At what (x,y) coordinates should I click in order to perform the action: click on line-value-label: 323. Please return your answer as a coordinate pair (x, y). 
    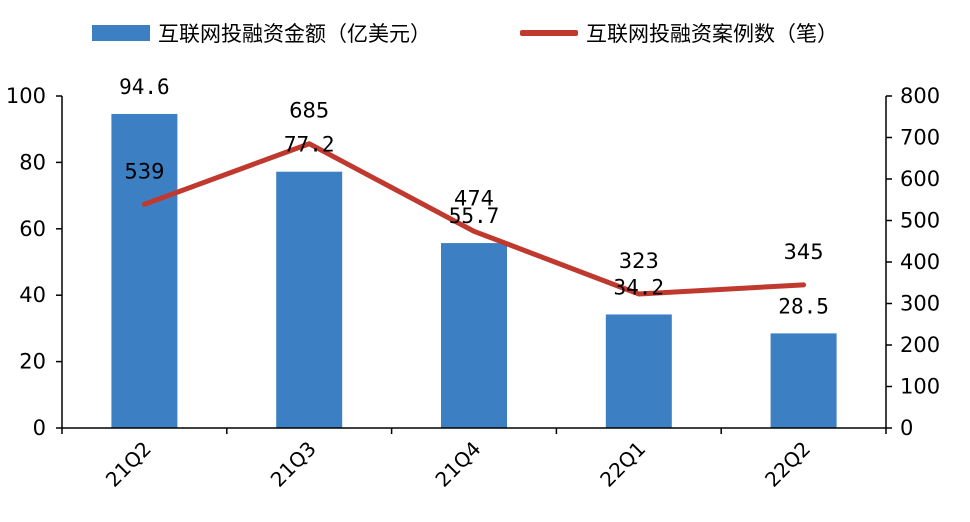
    Looking at the image, I should click on (639, 261).